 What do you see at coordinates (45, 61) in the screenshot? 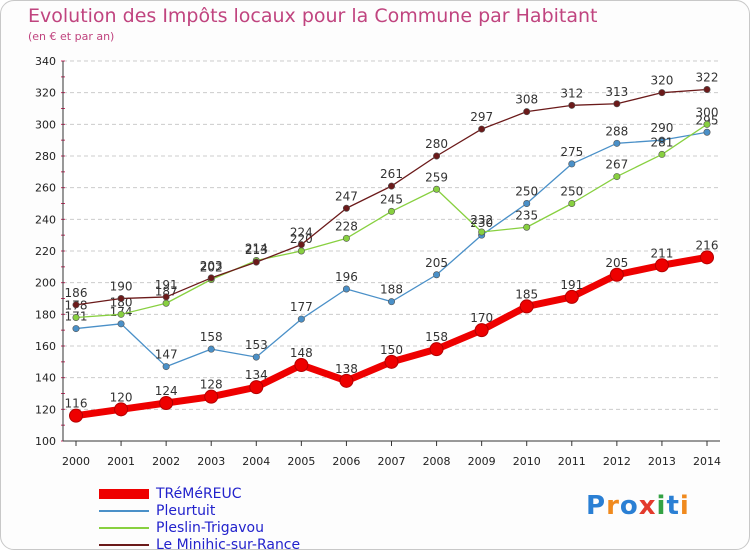
I see `y-tick-label: 340` at bounding box center [45, 61].